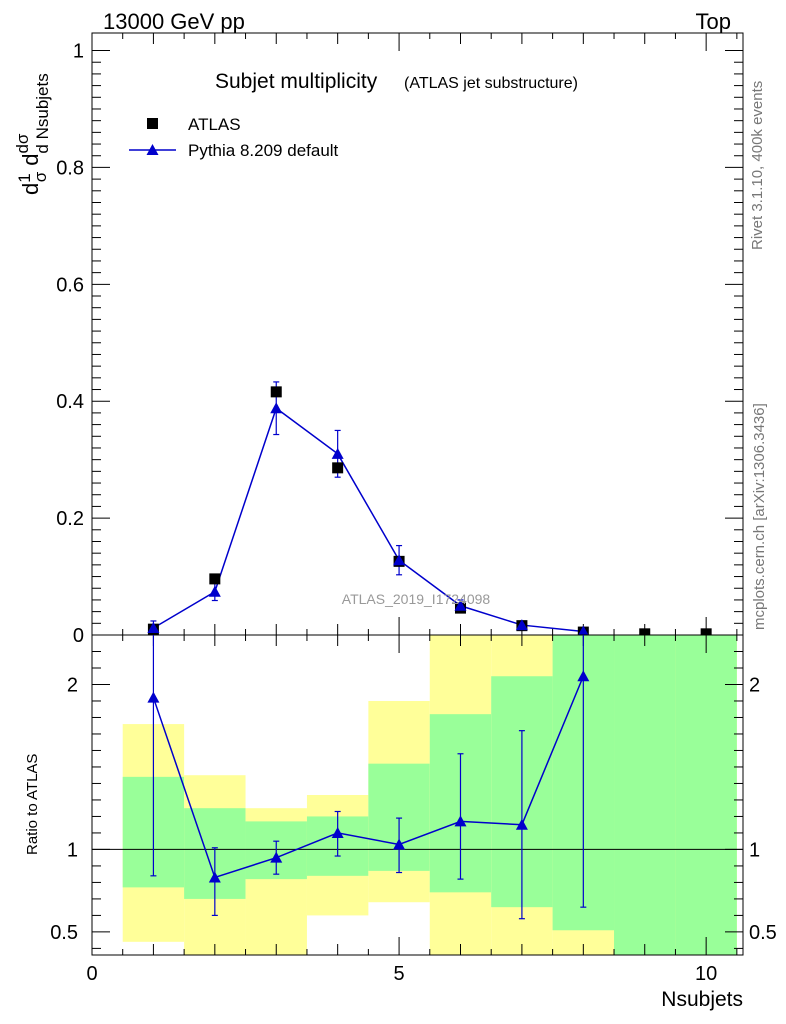 Image resolution: width=786 pixels, height=1024 pixels. Describe the element at coordinates (368, 520) in the screenshot. I see `mc-series-line` at that location.